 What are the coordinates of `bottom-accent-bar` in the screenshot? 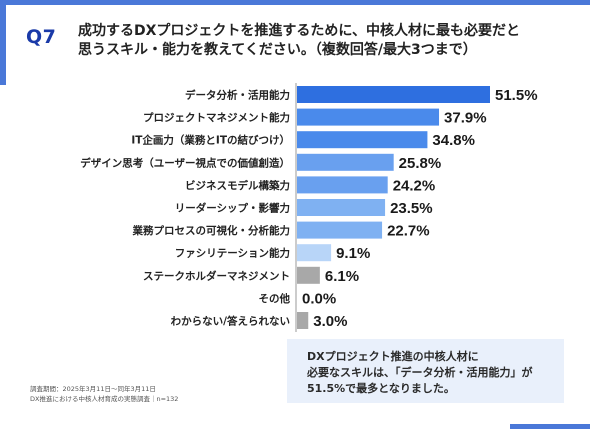 It's located at (550, 426).